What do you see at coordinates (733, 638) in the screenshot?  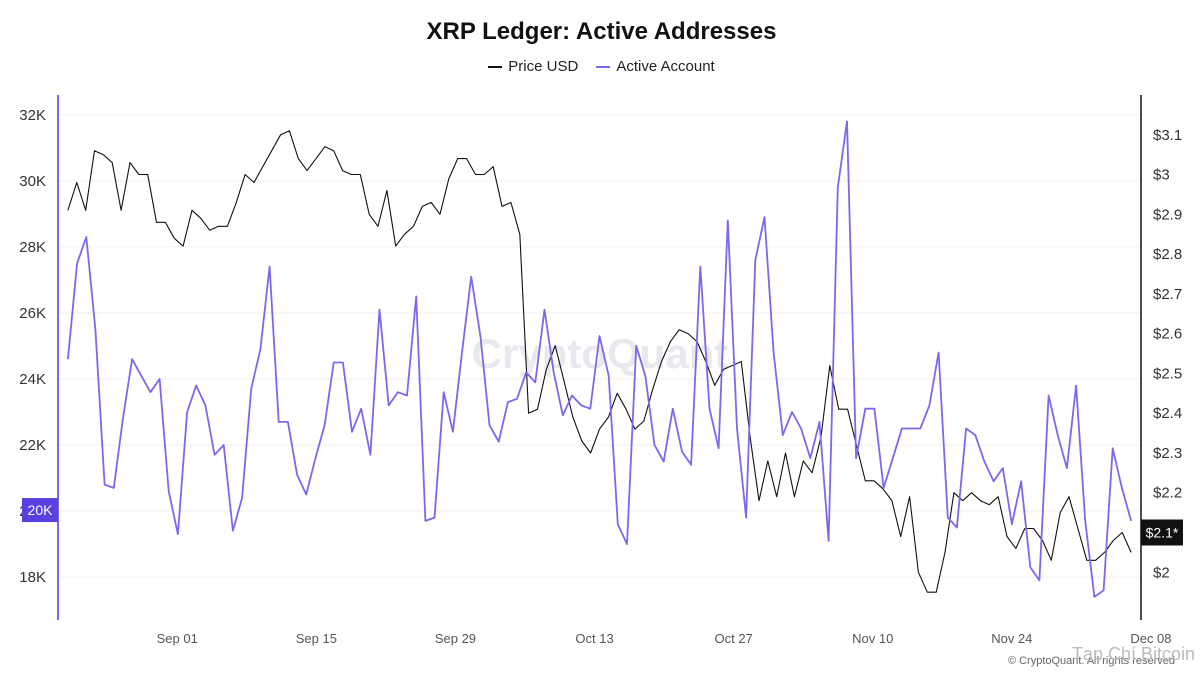 I see `x-tick-label: Oct 27` at bounding box center [733, 638].